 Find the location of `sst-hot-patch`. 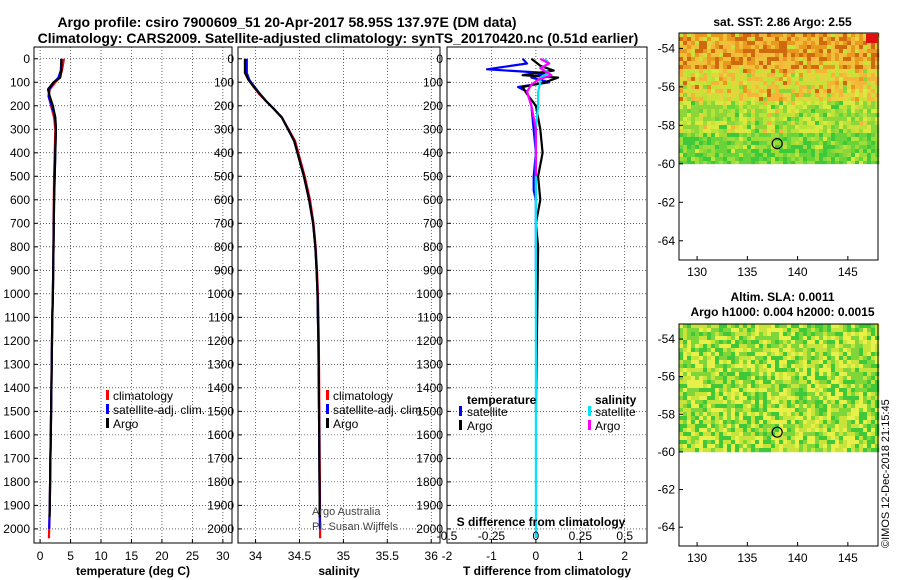

sst-hot-patch is located at coordinates (872, 38).